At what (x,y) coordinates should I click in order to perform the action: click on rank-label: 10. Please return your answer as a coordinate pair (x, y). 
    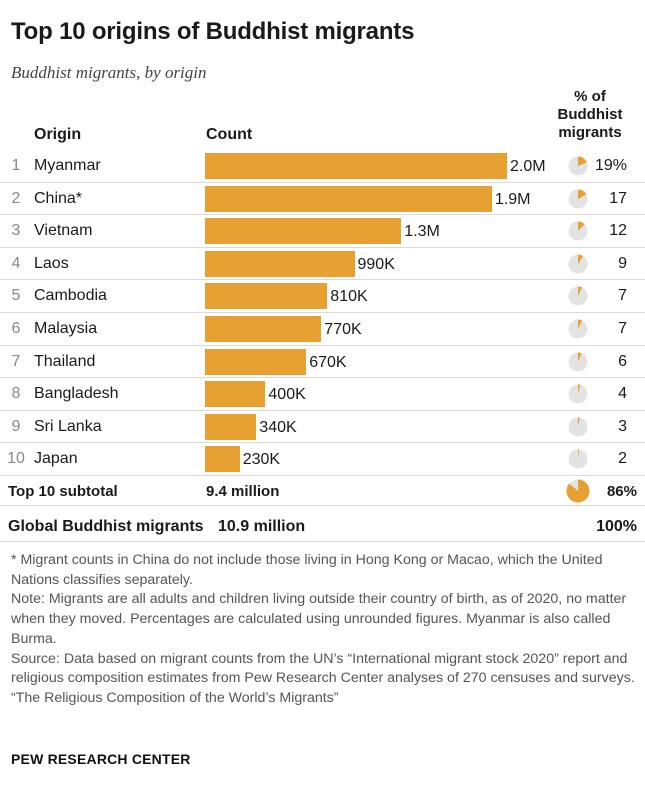
    Looking at the image, I should click on (16, 459).